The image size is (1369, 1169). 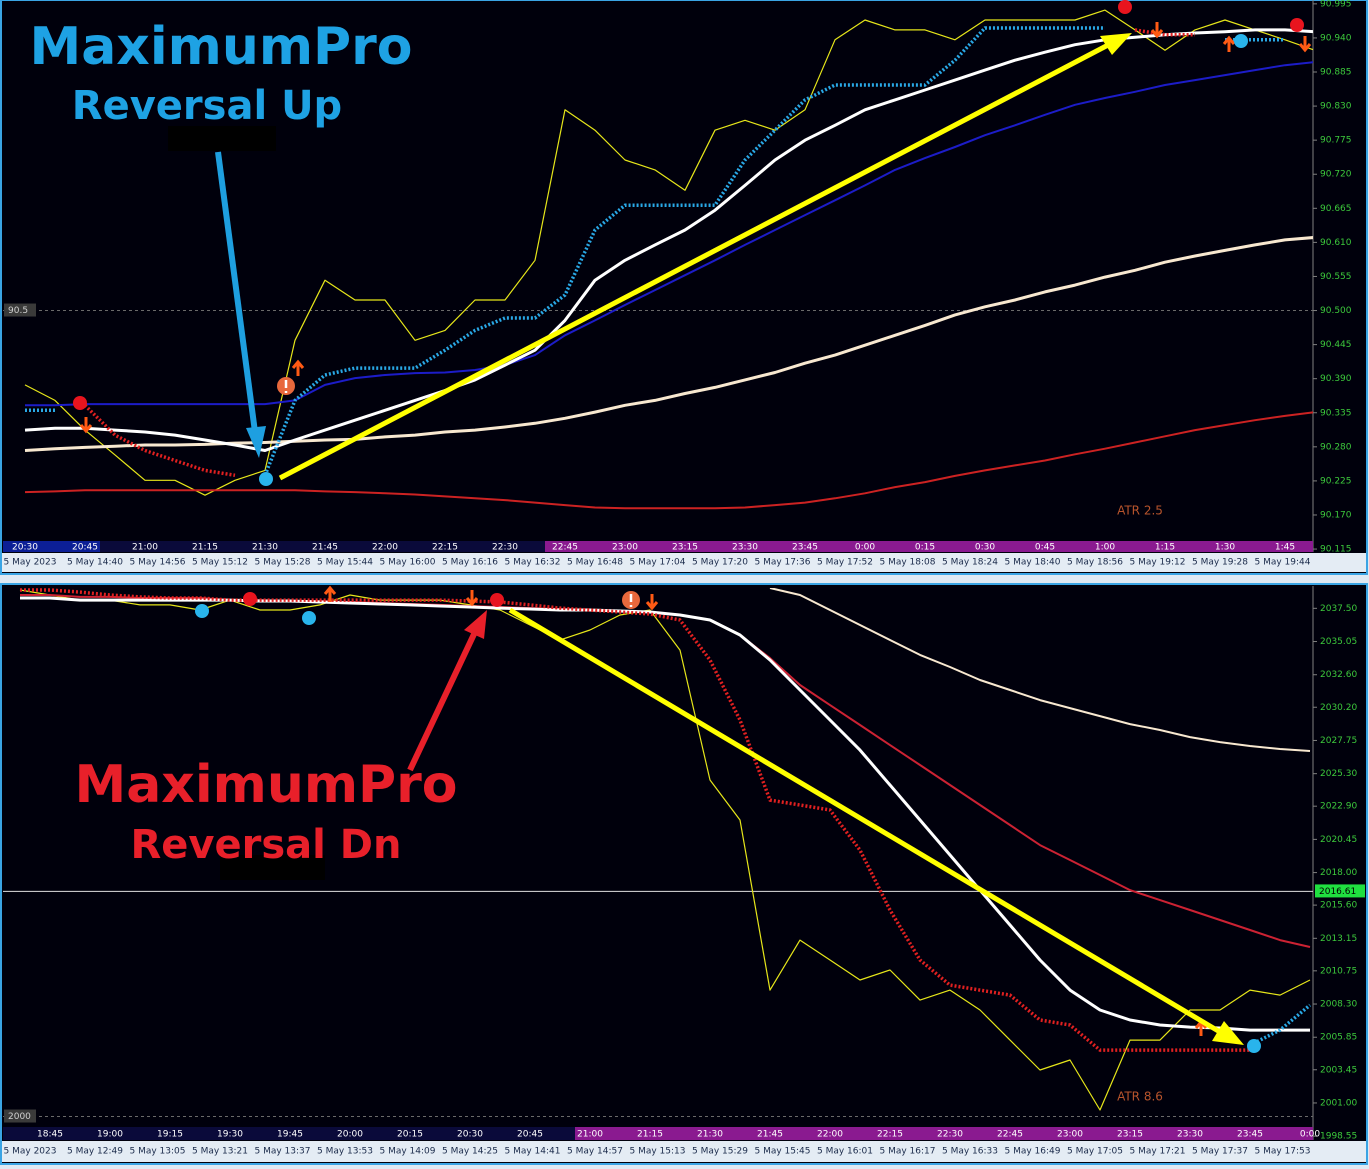 I want to click on date-label: 5 May 14:25, so click(x=470, y=1152).